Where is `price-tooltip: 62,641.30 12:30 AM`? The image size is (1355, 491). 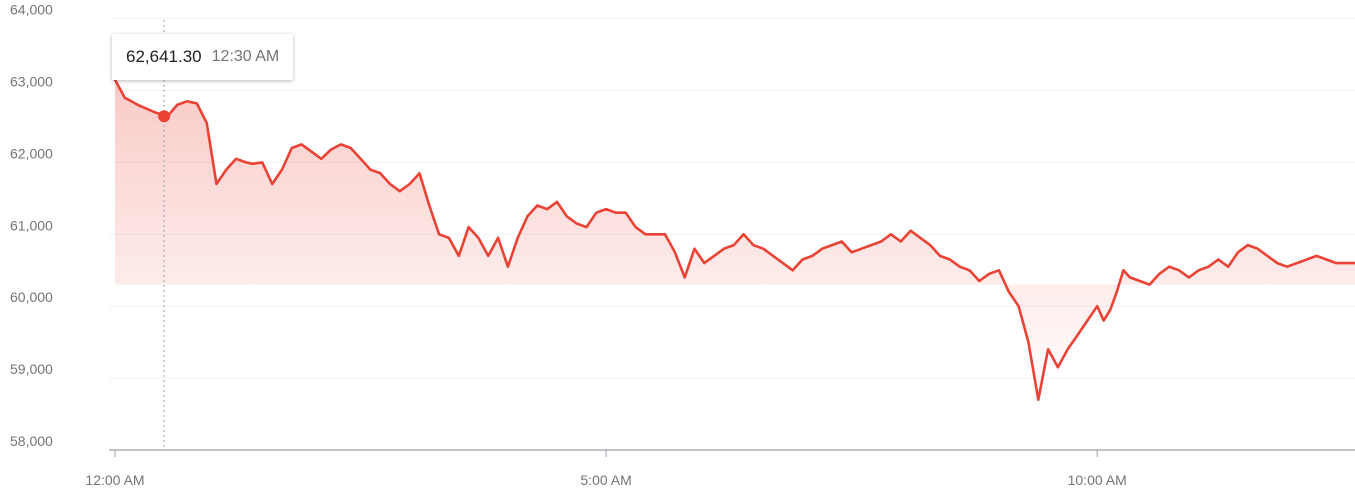 price-tooltip: 62,641.30 12:30 AM is located at coordinates (203, 57).